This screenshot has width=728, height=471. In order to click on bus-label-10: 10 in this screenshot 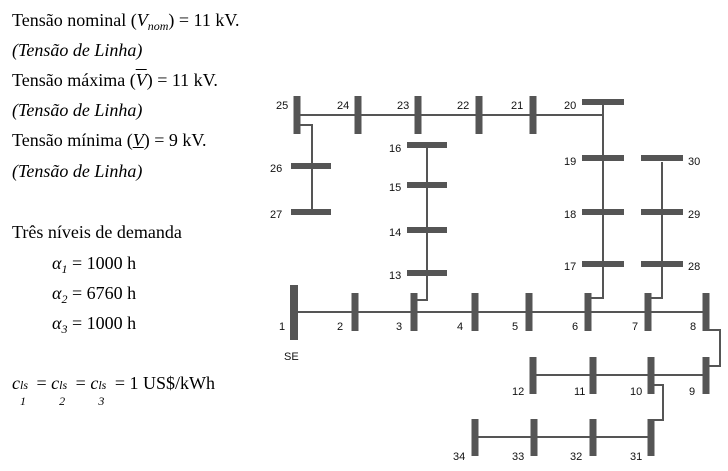, I will do `click(636, 392)`.